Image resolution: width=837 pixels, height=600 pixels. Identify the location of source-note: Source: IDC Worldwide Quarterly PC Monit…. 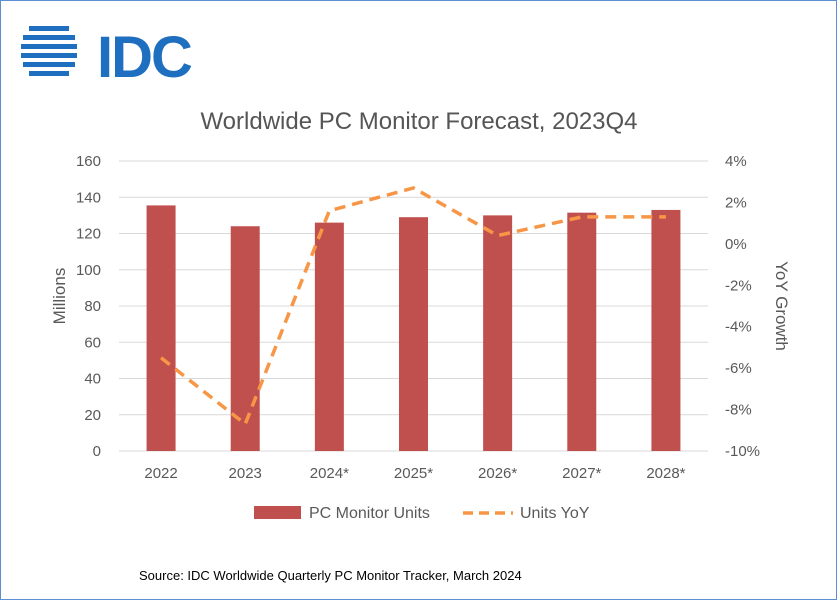
(330, 575).